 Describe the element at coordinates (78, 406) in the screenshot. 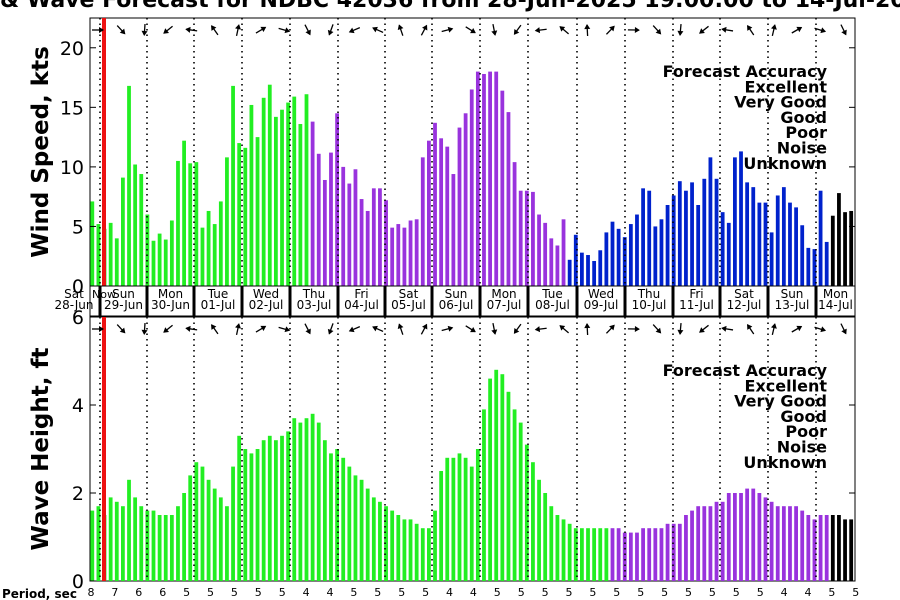

I see `ytick-label-1-2: 4` at that location.